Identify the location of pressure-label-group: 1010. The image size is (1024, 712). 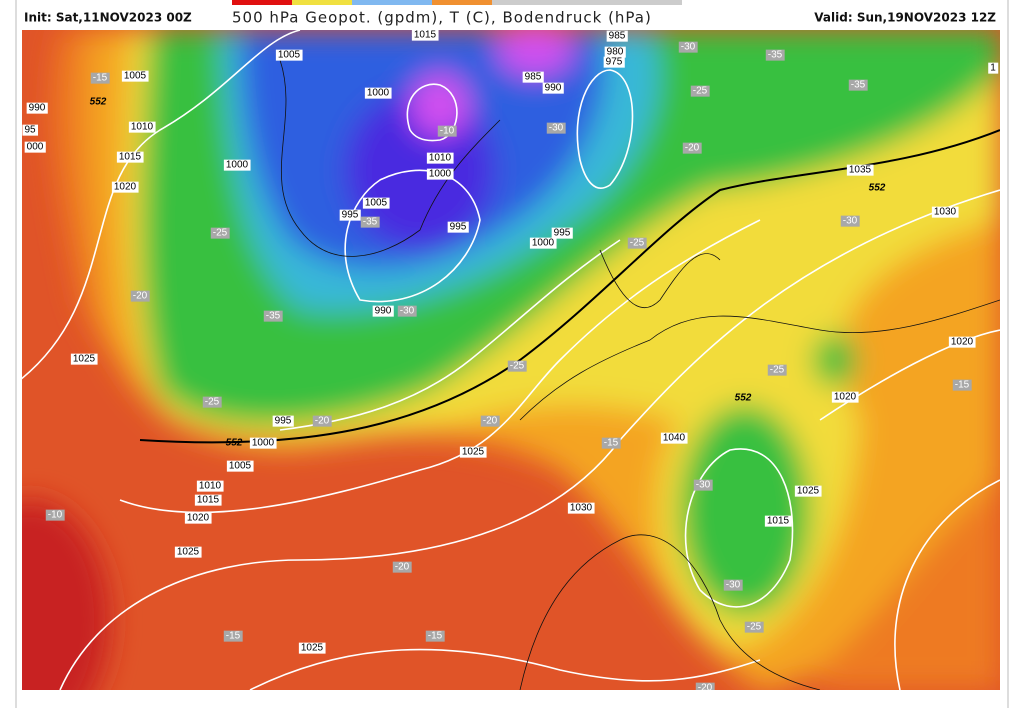
(142, 127).